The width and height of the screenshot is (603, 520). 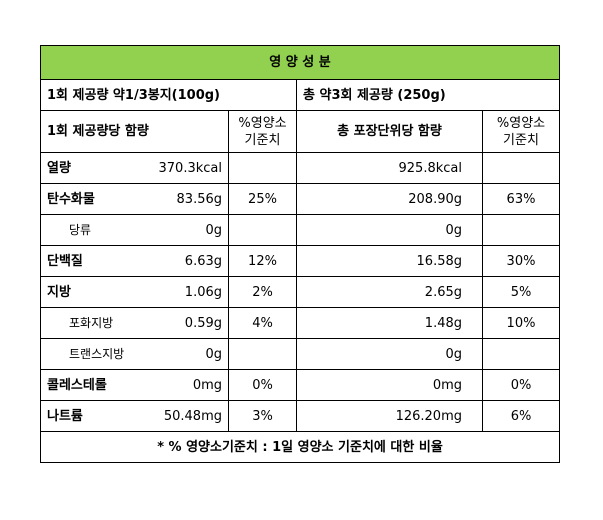 I want to click on per-serving: 0mg, so click(x=207, y=385).